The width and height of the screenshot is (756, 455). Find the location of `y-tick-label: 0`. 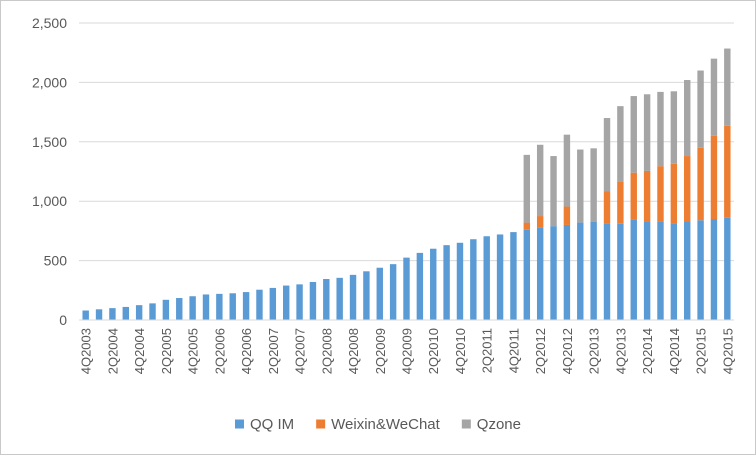

y-tick-label: 0 is located at coordinates (63, 320).